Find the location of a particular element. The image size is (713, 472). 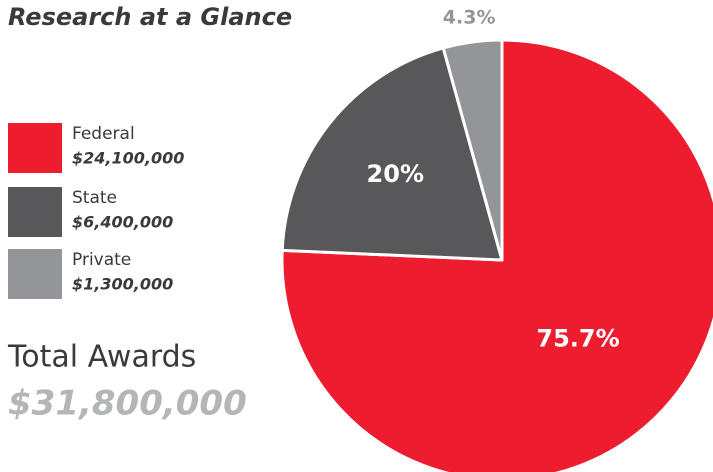

legend-amount: $1,300,000 is located at coordinates (122, 284).